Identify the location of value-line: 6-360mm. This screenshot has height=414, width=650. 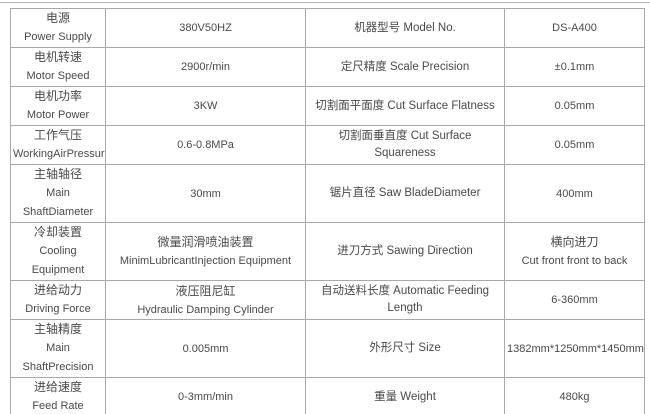
(574, 300).